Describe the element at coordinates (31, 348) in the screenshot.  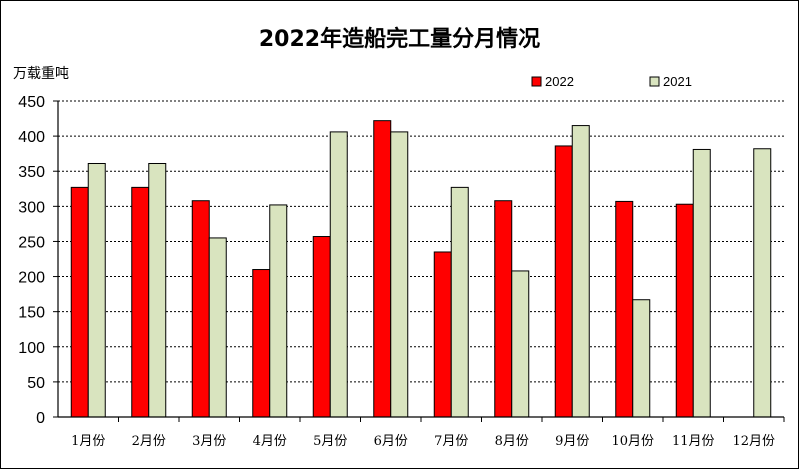
I see `y-tick-label: 100` at that location.